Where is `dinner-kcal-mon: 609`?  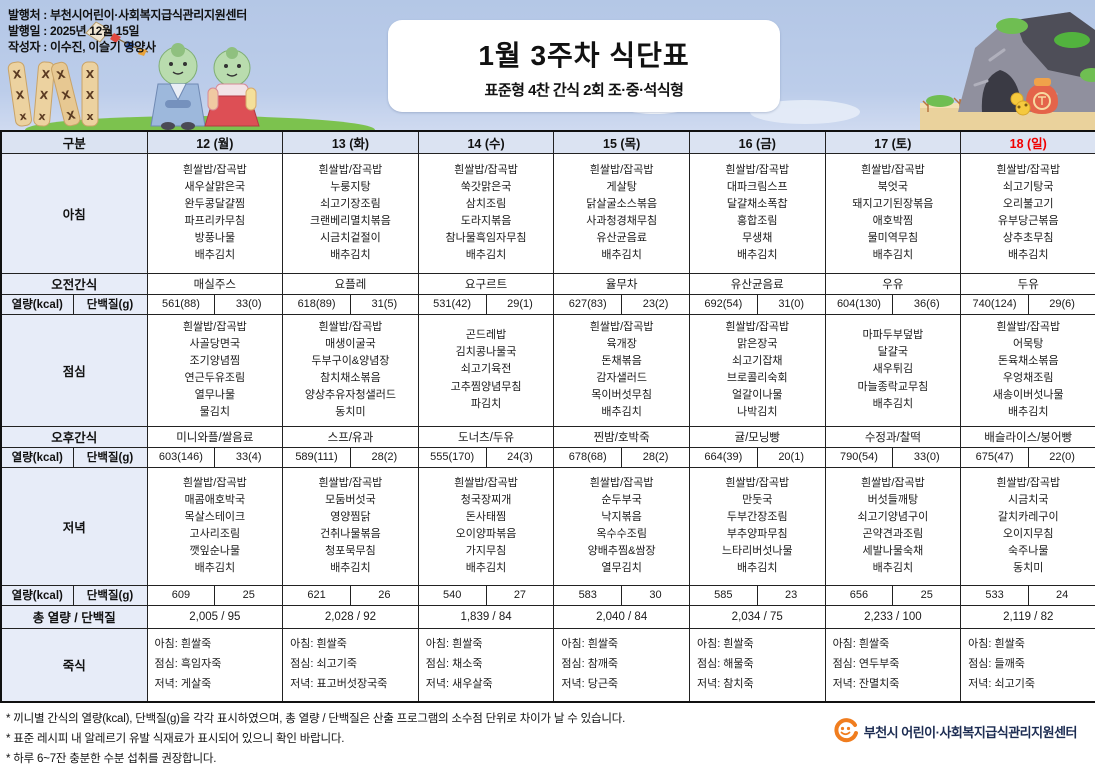
dinner-kcal-mon: 609 is located at coordinates (181, 595).